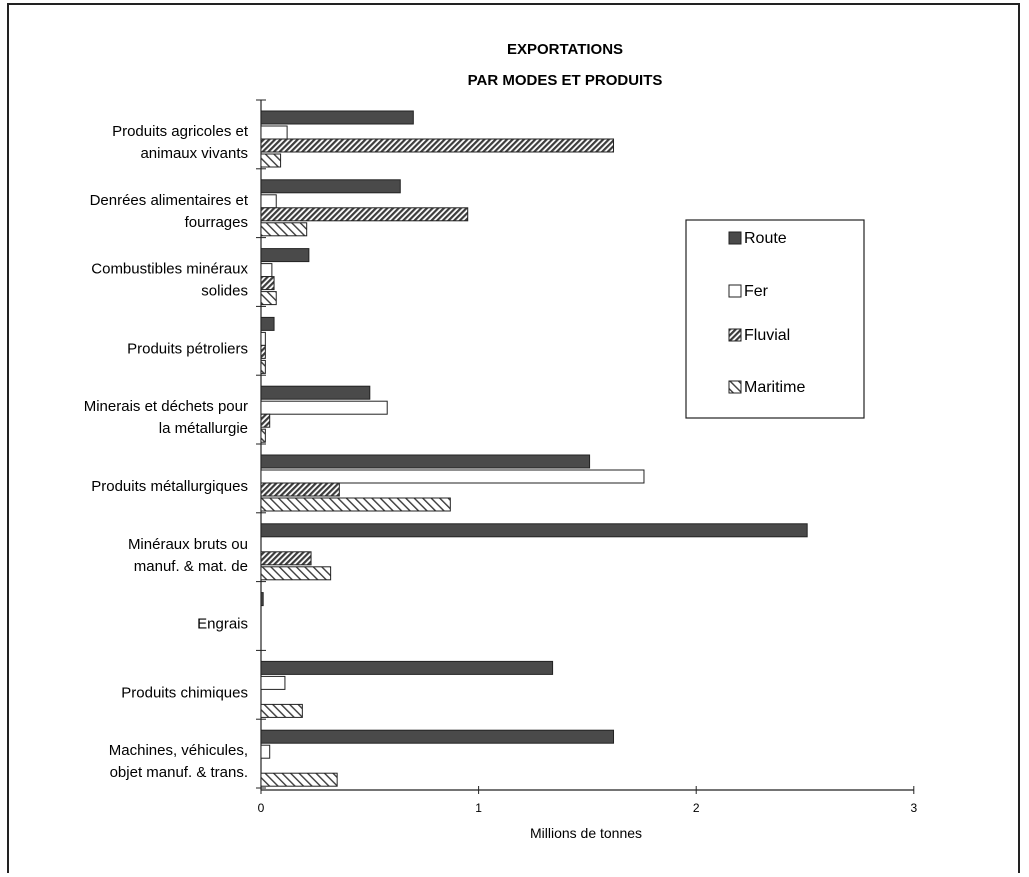 The height and width of the screenshot is (877, 1029). What do you see at coordinates (169, 269) in the screenshot?
I see `category-label-2-0: Combustibles minéraux` at bounding box center [169, 269].